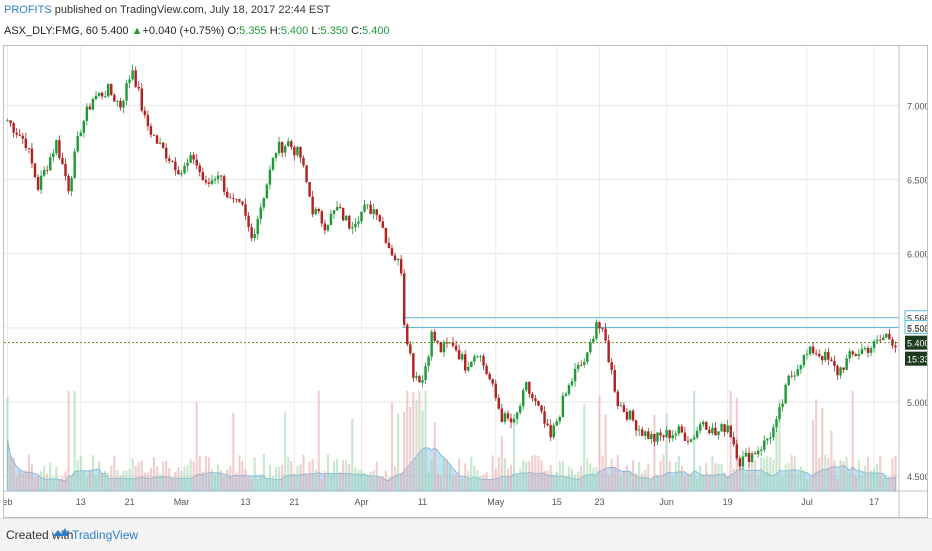 The image size is (932, 551). Describe the element at coordinates (28, 10) in the screenshot. I see `author-link: PROFITS` at that location.